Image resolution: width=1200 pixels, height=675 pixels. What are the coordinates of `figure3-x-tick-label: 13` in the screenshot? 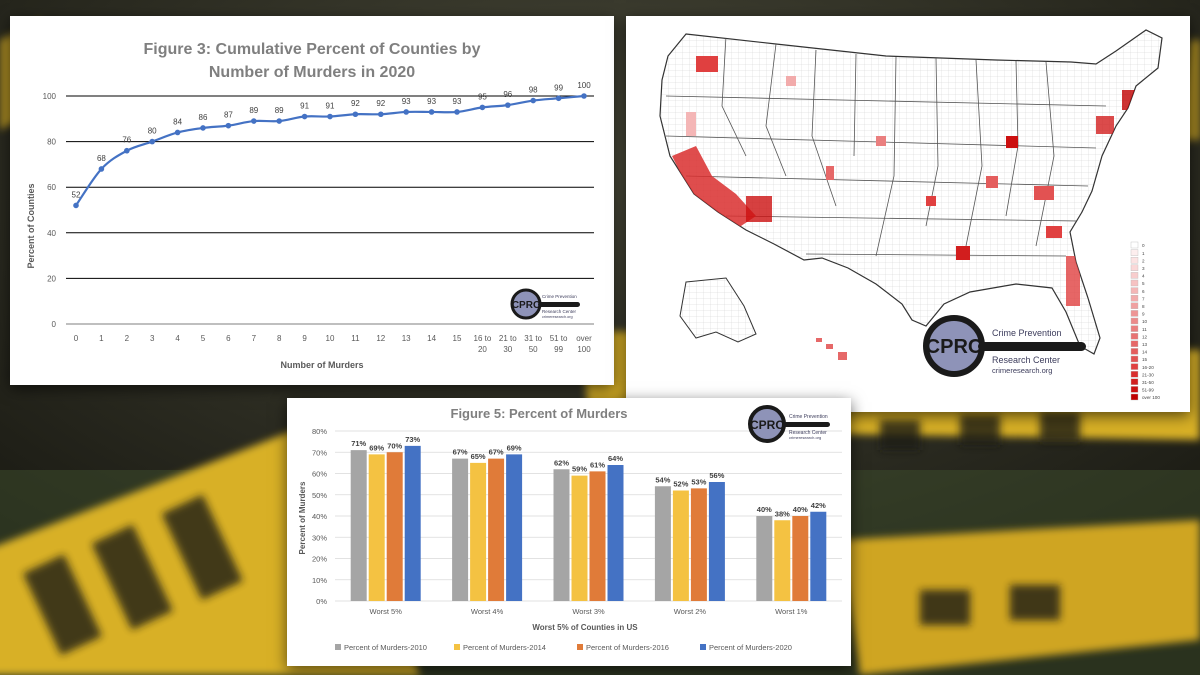 It's located at (406, 338).